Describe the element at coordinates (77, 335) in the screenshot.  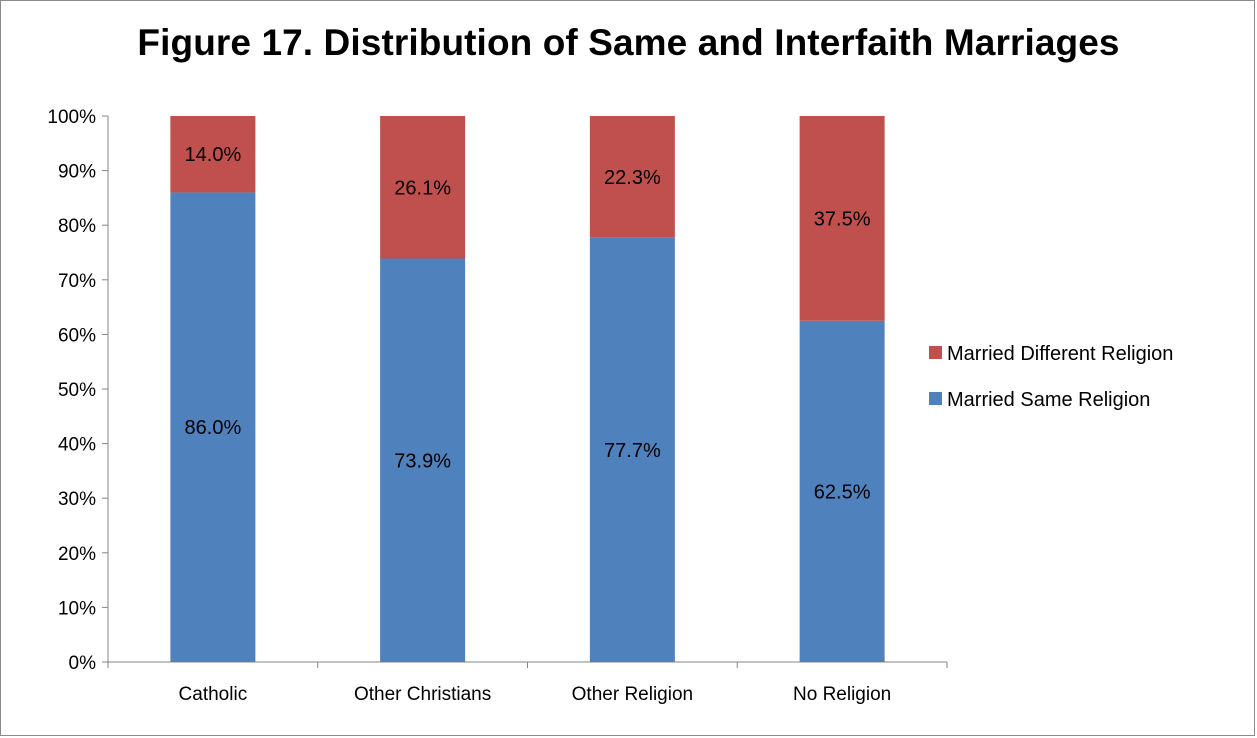
I see `y-tick-label: 60%` at that location.